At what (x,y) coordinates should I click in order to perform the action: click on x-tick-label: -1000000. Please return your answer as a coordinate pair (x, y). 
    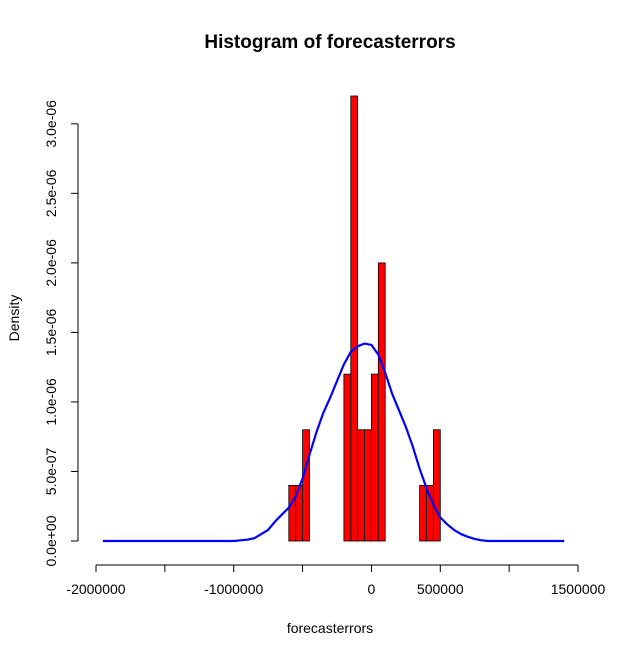
    Looking at the image, I should click on (233, 589).